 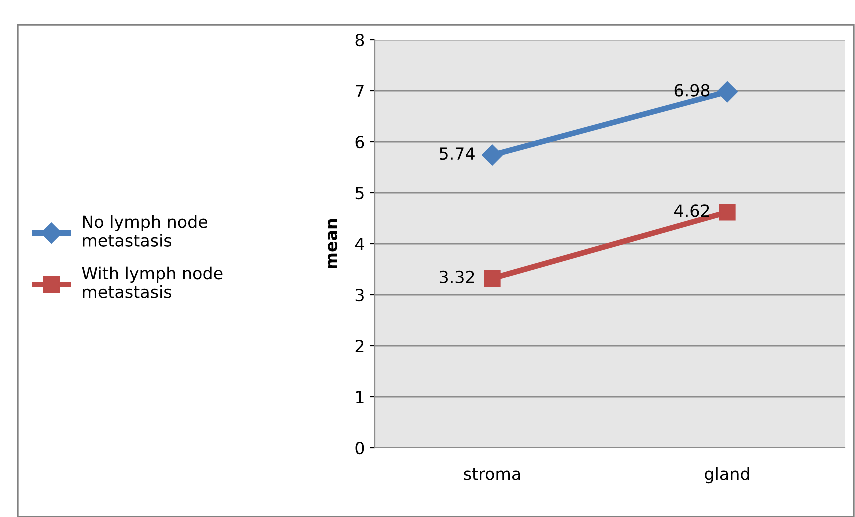 What do you see at coordinates (145, 231) in the screenshot?
I see `legend-label: No lymph node metastasis` at bounding box center [145, 231].